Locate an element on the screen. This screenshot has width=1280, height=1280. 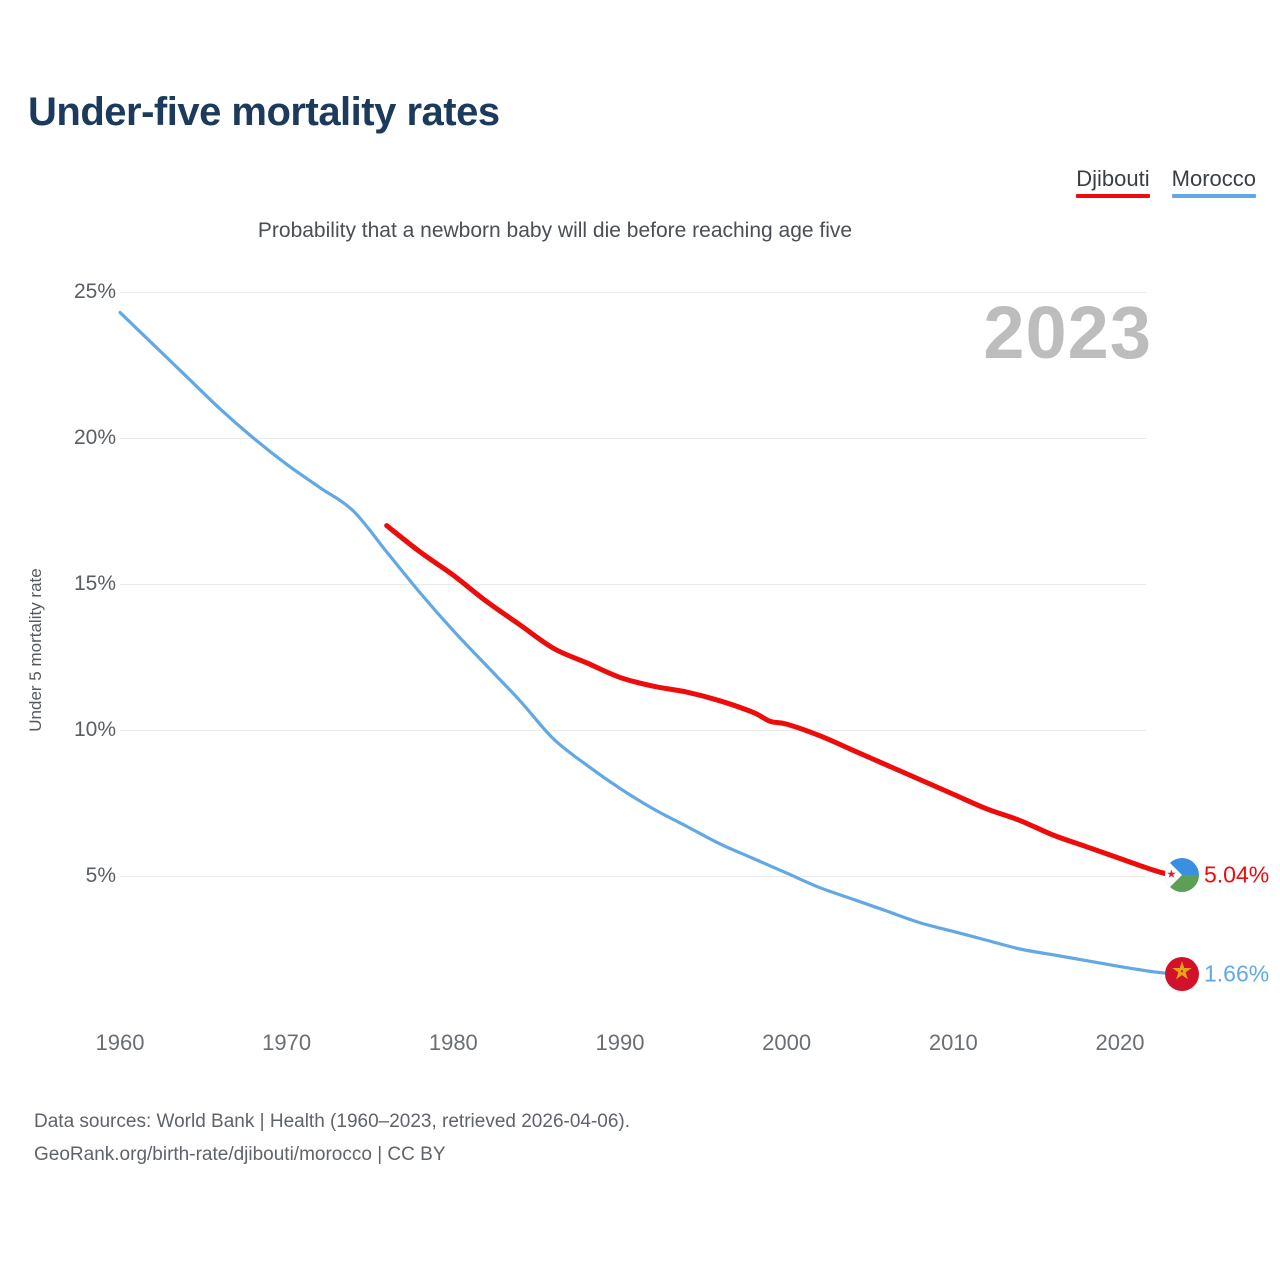
chart-legend: Djibouti Morocco is located at coordinates (1166, 182).